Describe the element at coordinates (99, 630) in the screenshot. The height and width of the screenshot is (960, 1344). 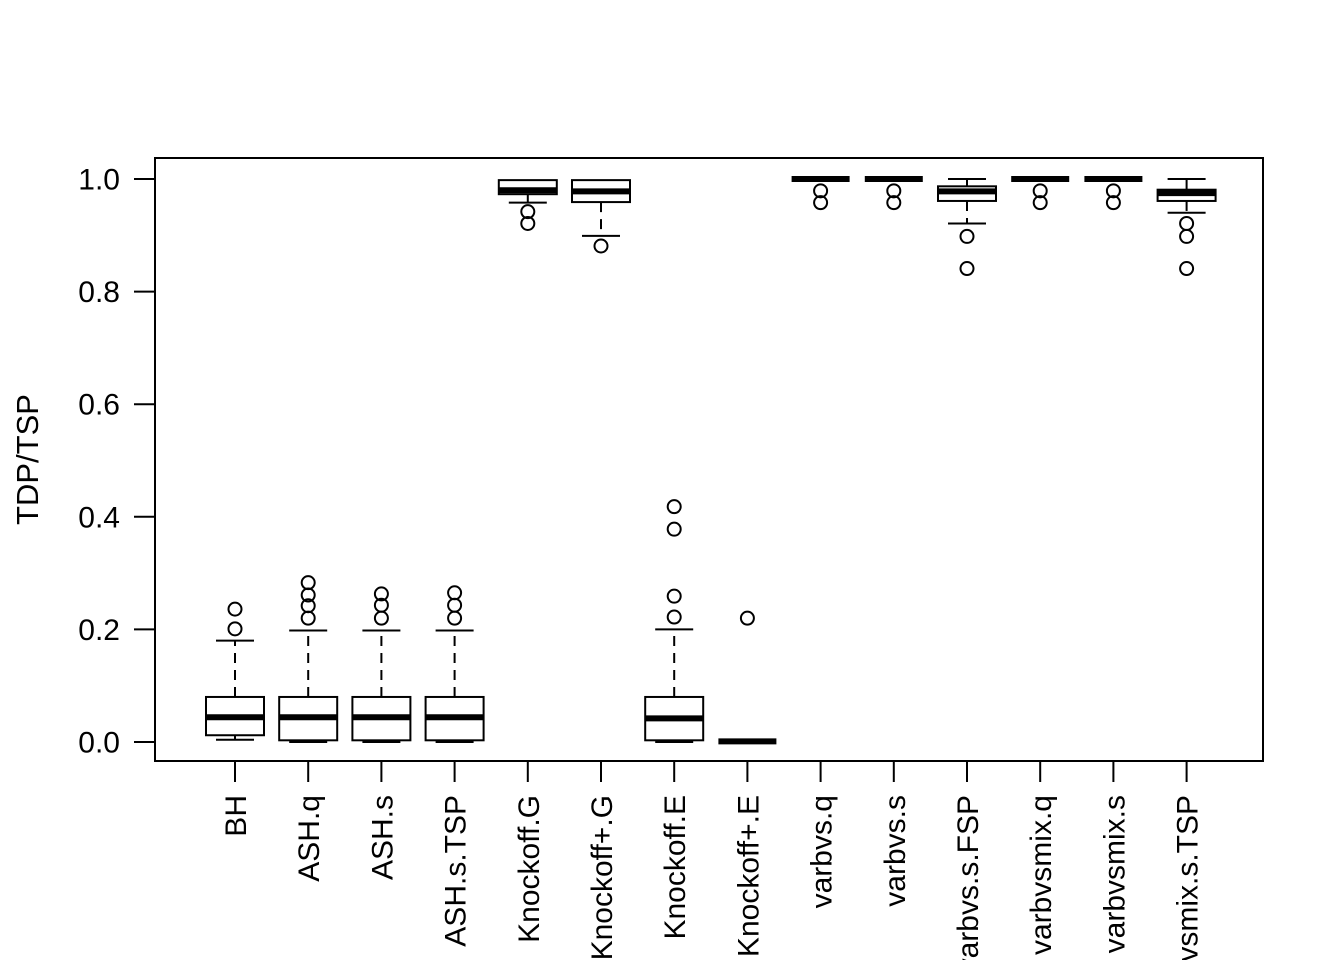
I see `y-tick-label: 0.2` at that location.